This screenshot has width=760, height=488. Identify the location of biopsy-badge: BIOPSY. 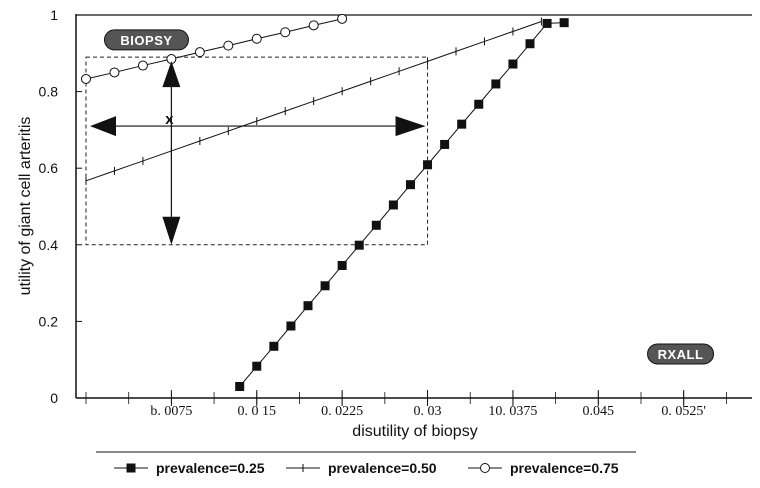
(146, 40).